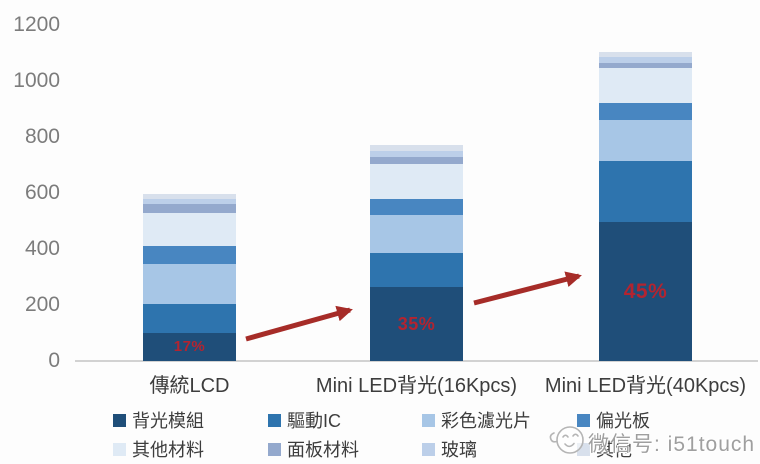  I want to click on legend-label: 彩色濾光片, so click(486, 421).